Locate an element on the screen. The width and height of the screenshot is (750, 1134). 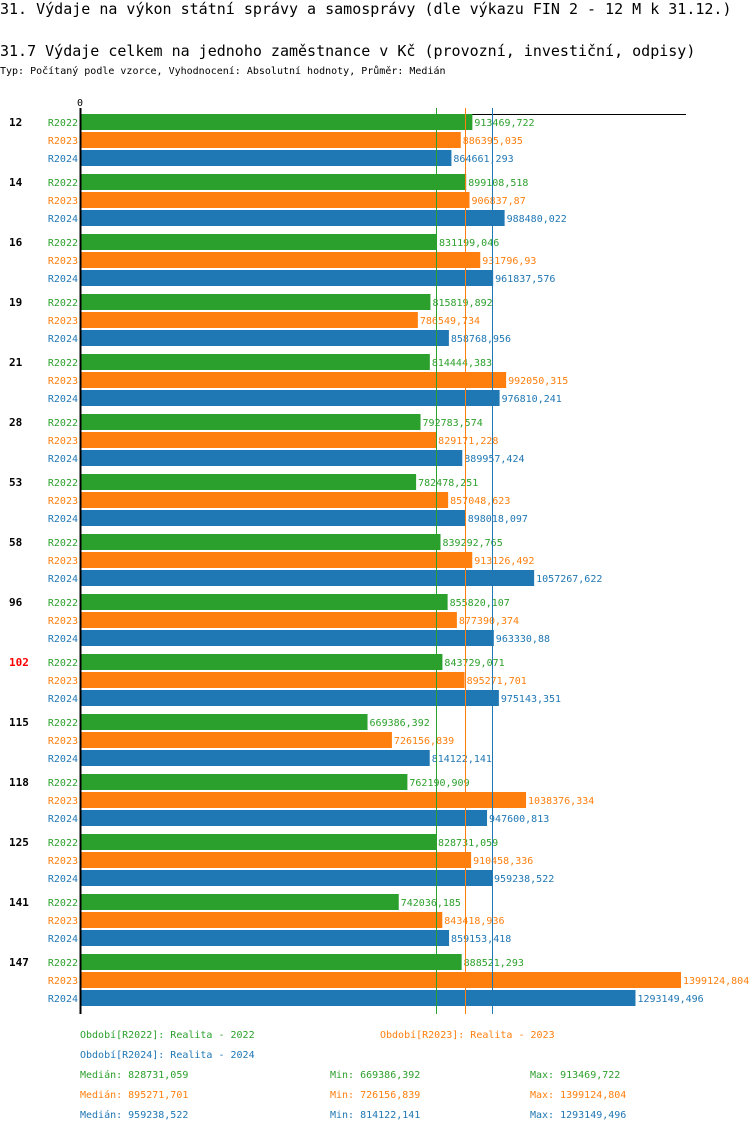
category-label: 141 is located at coordinates (19, 902).